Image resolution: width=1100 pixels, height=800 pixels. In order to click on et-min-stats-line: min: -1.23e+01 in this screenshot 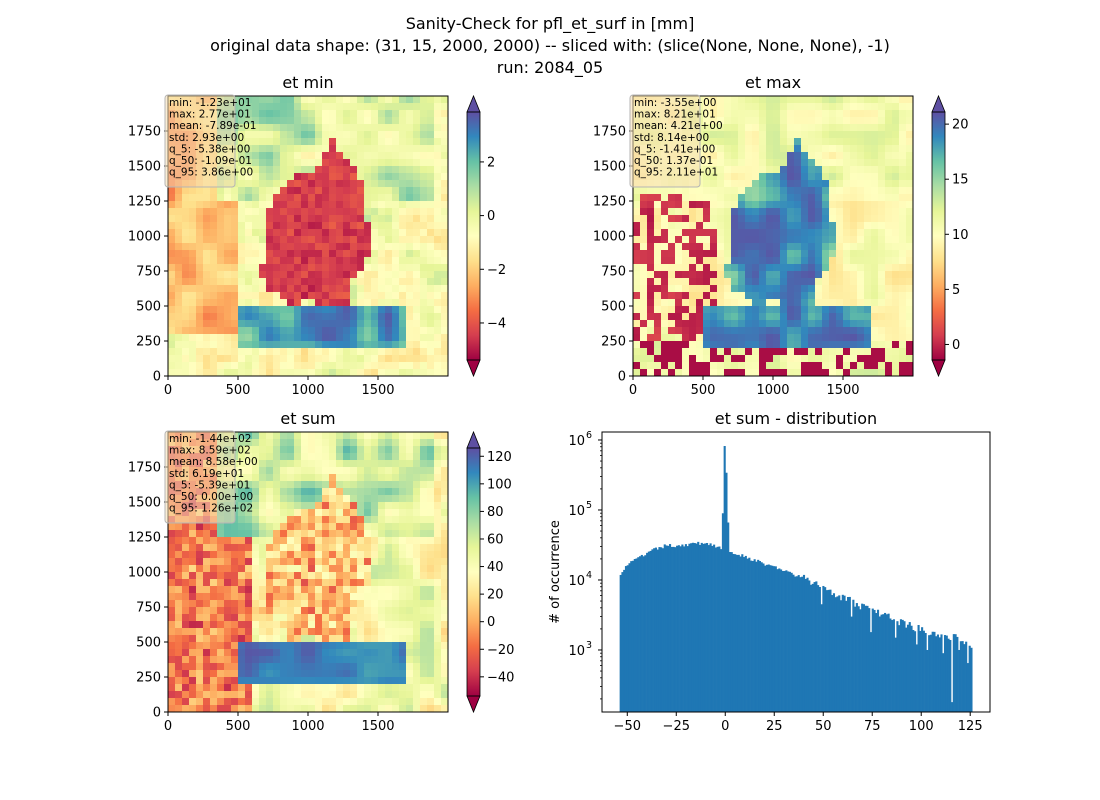, I will do `click(210, 103)`.